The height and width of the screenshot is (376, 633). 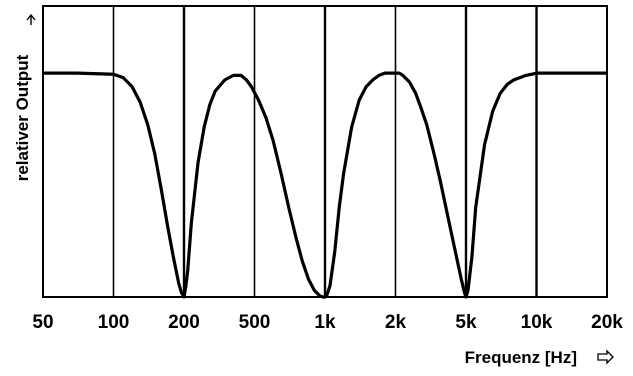 What do you see at coordinates (184, 322) in the screenshot?
I see `x-tick-label: 200` at bounding box center [184, 322].